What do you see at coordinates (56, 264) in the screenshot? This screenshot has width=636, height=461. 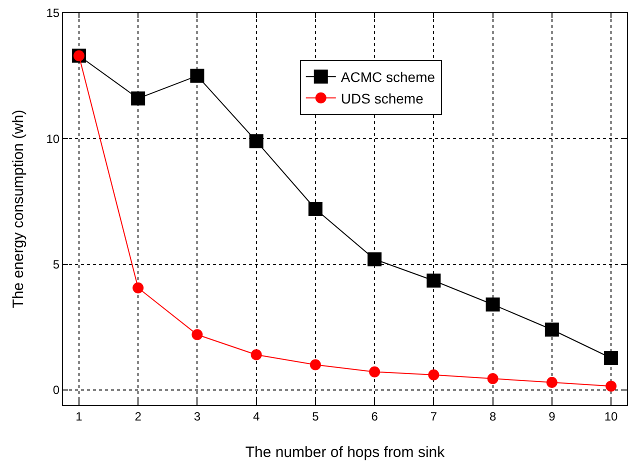 I see `y-tick-label: 5` at bounding box center [56, 264].